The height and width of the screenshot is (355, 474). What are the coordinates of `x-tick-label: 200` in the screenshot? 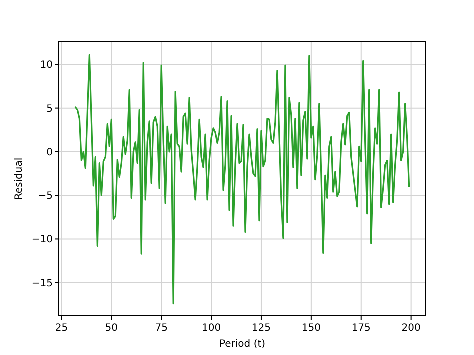 It's located at (411, 328).